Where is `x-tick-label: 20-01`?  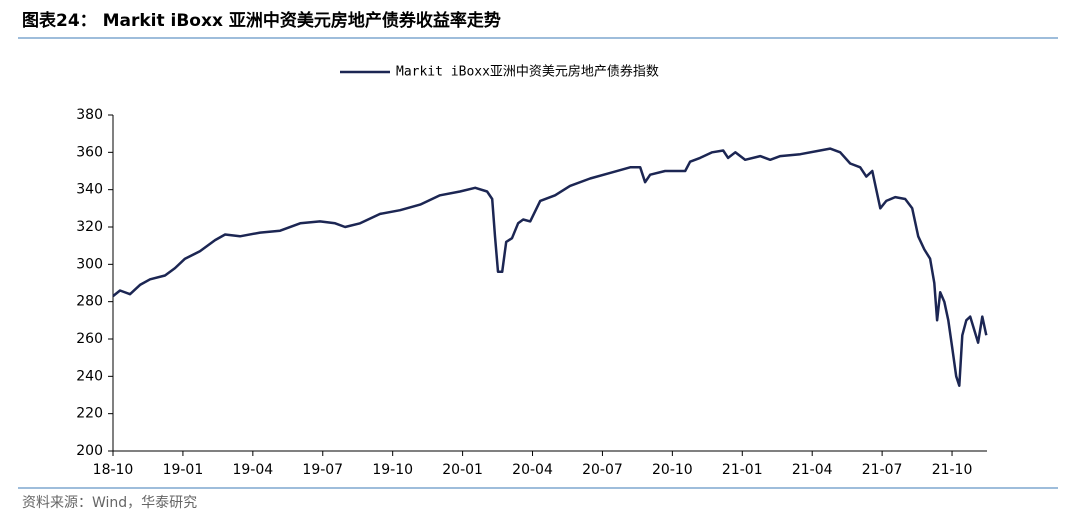
x-tick-label: 20-01 is located at coordinates (462, 470).